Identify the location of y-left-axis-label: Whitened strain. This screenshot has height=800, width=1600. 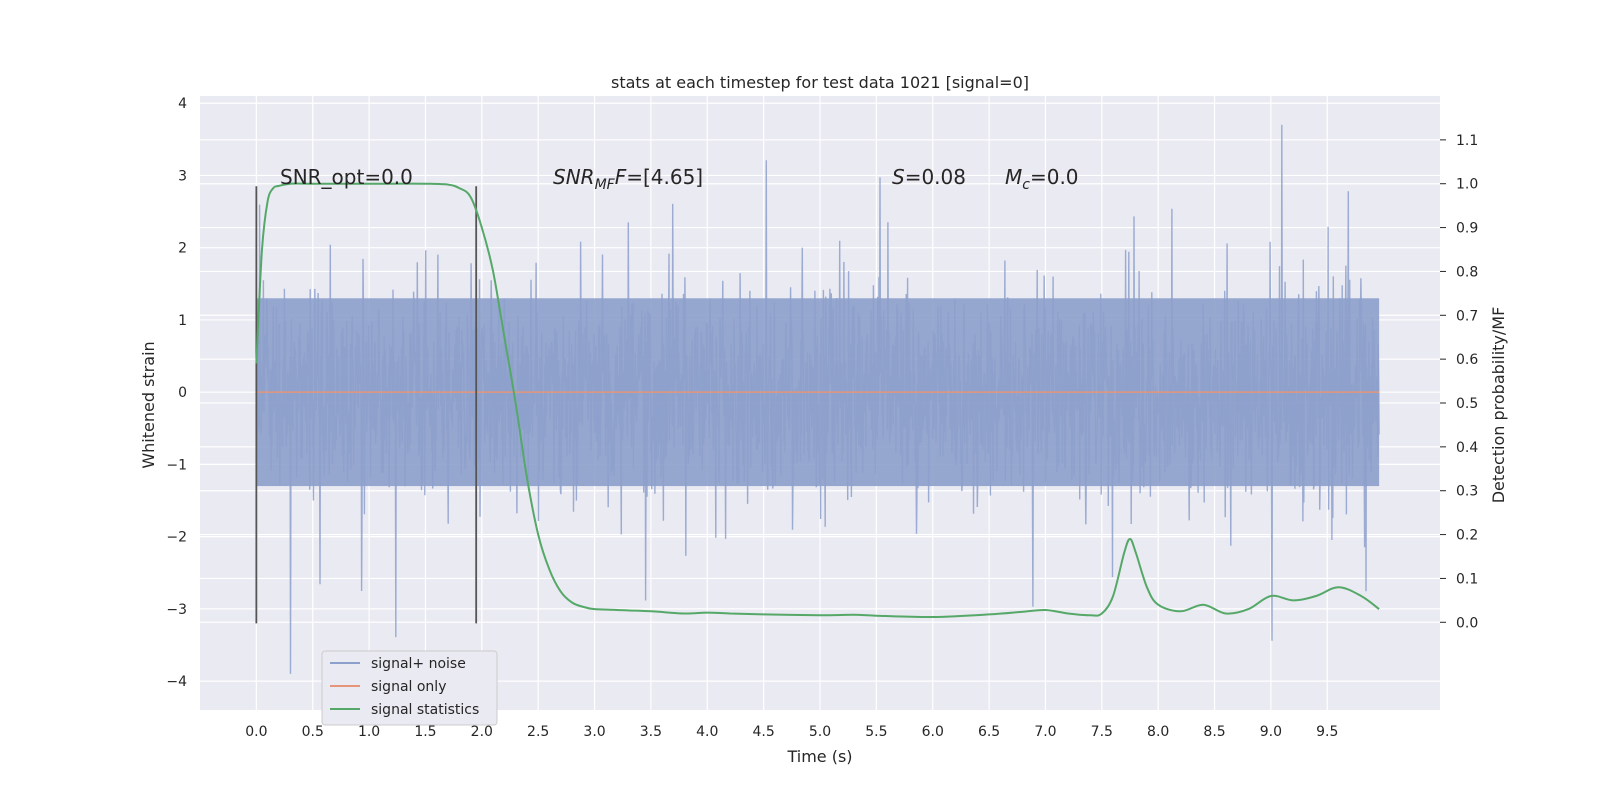
(148, 404).